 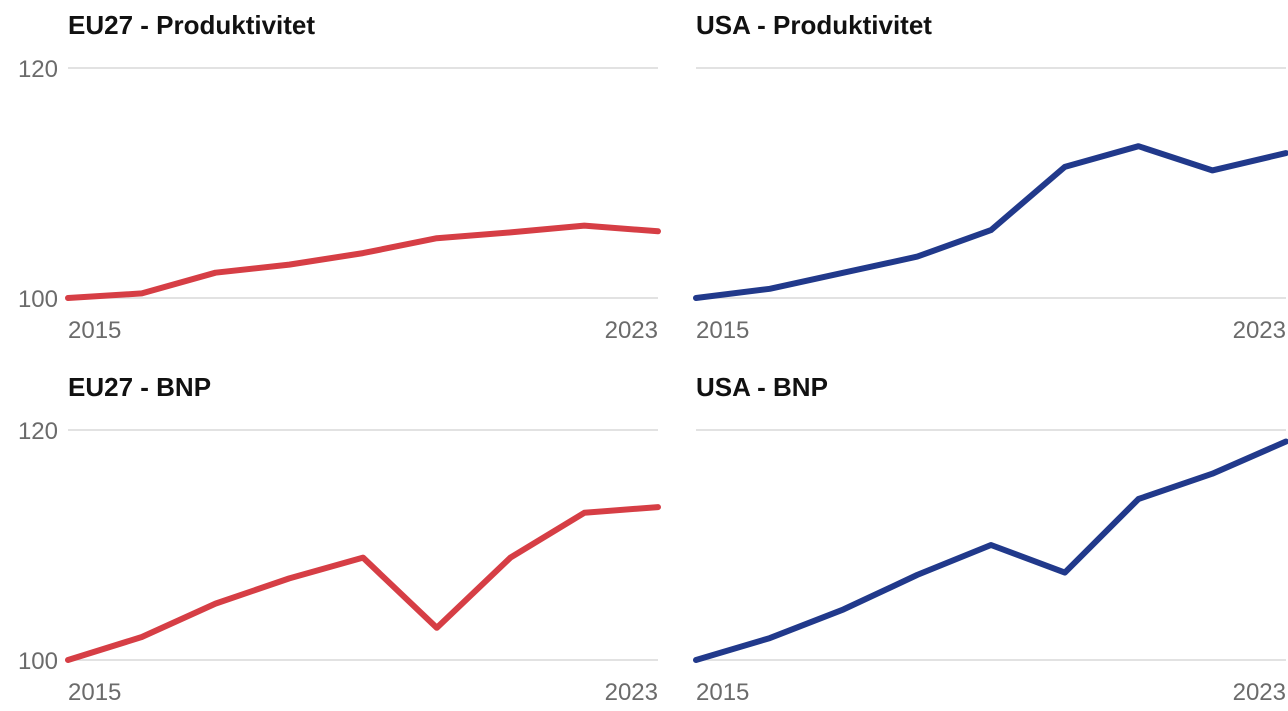 What do you see at coordinates (192, 25) in the screenshot?
I see `chart-title: EU27 - Produktivitet` at bounding box center [192, 25].